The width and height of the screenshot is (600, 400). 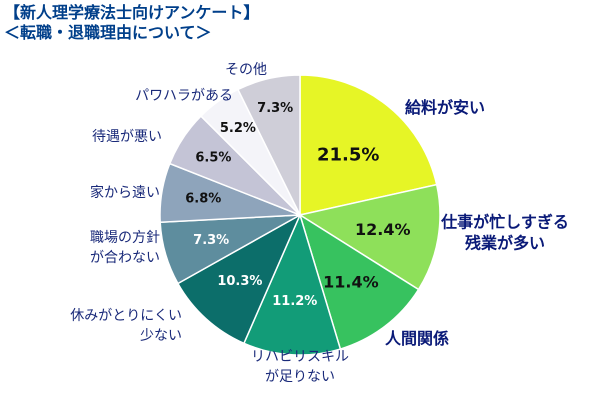 What do you see at coordinates (126, 326) in the screenshot?
I see `slice-category-label: 休みがとりにくい少ない` at bounding box center [126, 326].